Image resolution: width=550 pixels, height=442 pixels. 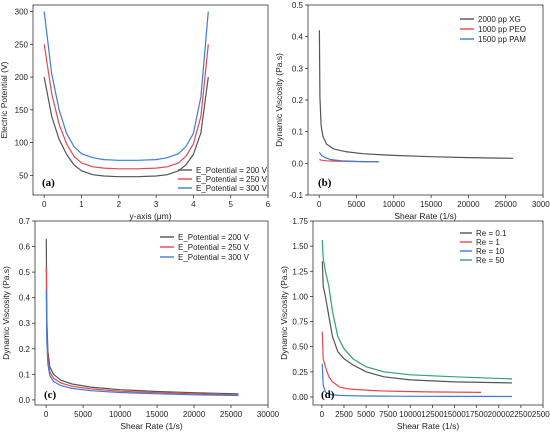 What do you see at coordinates (214, 257) in the screenshot?
I see `panel-3-legend-label-3: E_Potential = 300 V` at bounding box center [214, 257].